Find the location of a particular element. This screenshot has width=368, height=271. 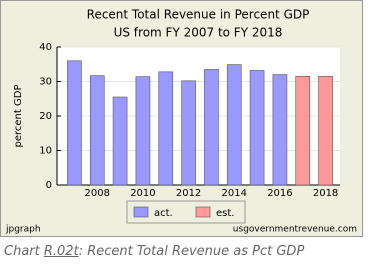

x-tick-label: 2008 is located at coordinates (97, 193).